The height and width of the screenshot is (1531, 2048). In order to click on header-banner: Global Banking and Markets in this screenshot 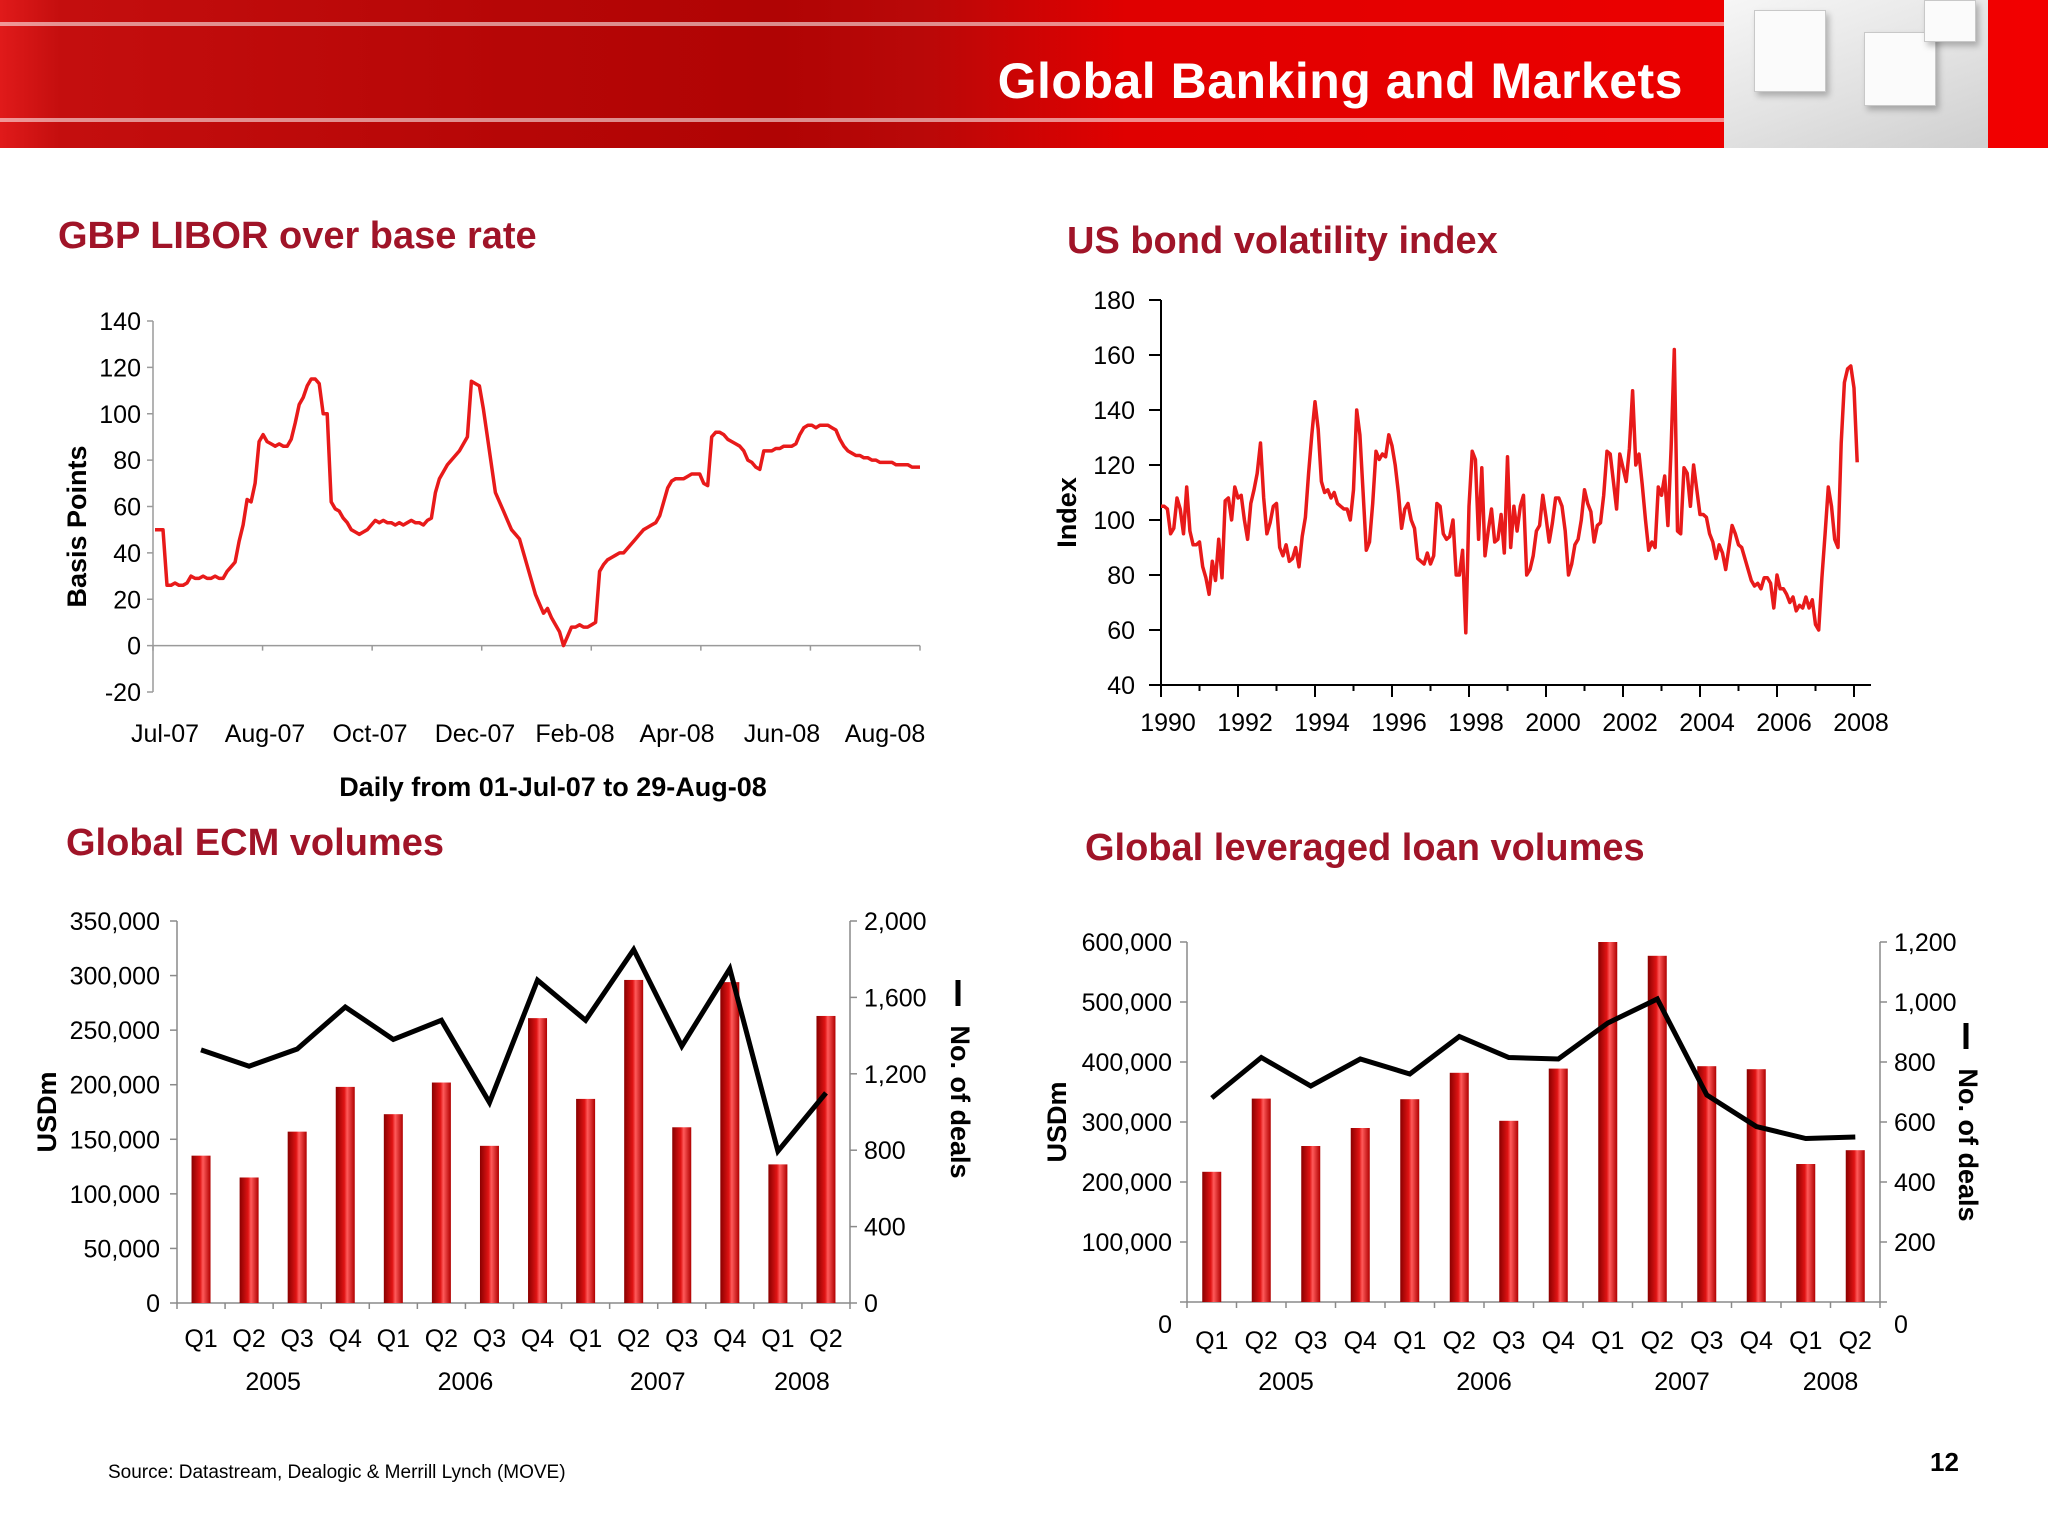, I will do `click(1024, 74)`.